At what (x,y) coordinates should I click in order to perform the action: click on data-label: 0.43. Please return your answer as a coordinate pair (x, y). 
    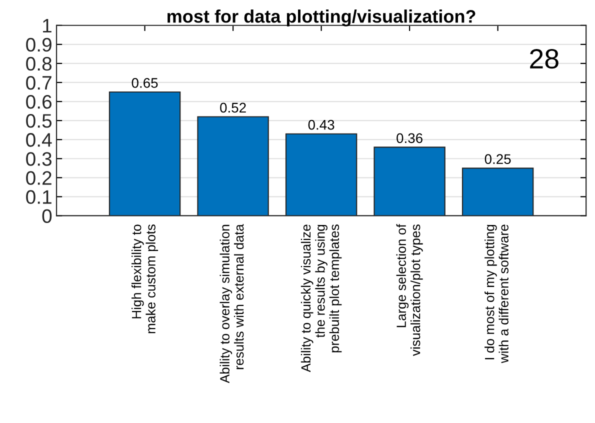
    Looking at the image, I should click on (321, 125).